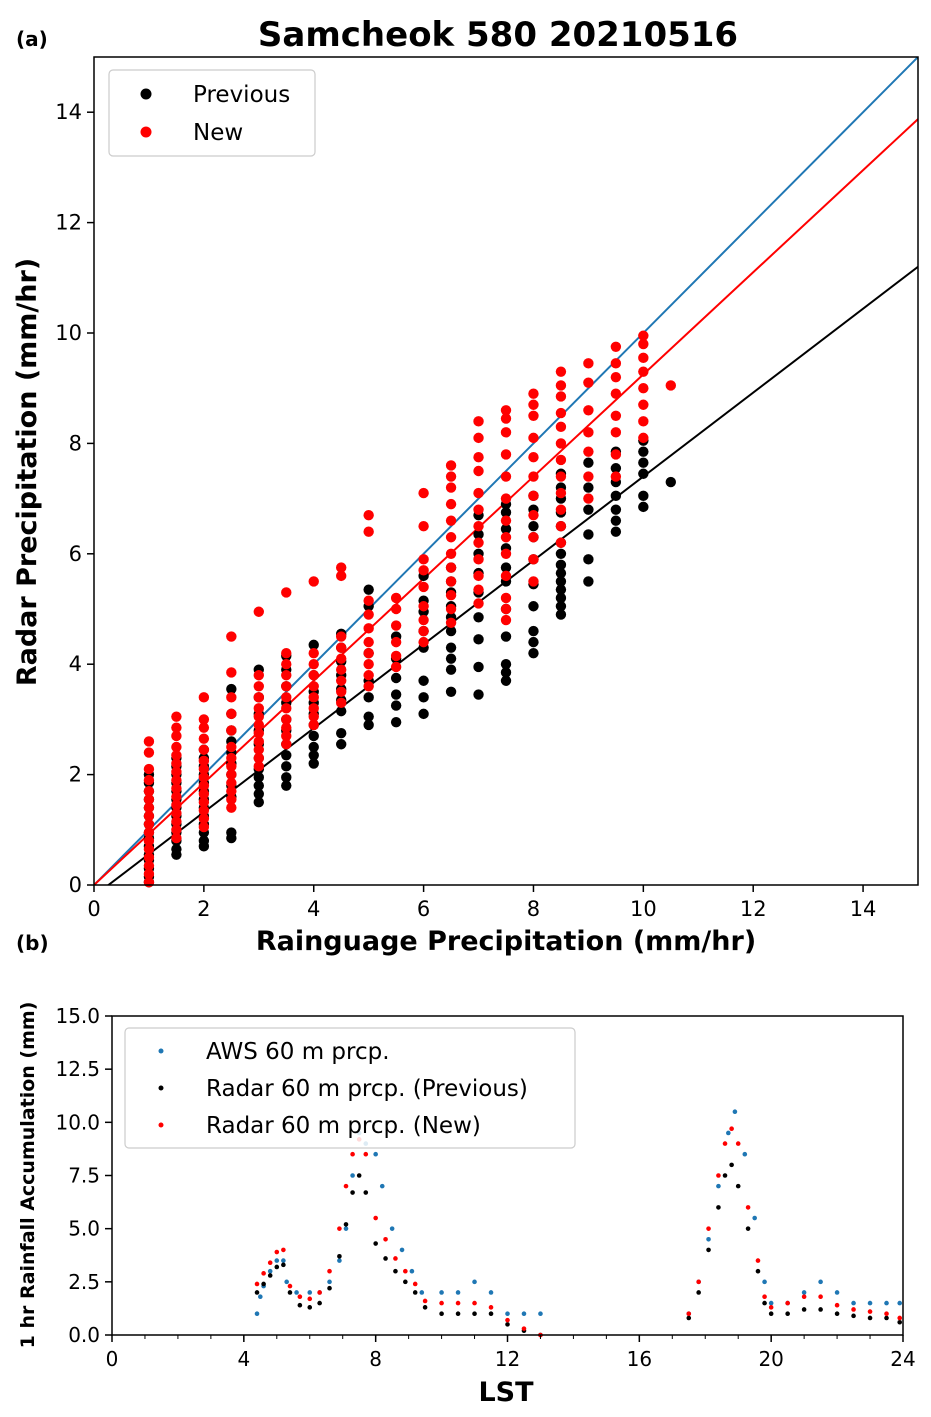  What do you see at coordinates (27, 472) in the screenshot?
I see `y-axis-label-a: Radar Precipitation (mm/hr)` at bounding box center [27, 472].